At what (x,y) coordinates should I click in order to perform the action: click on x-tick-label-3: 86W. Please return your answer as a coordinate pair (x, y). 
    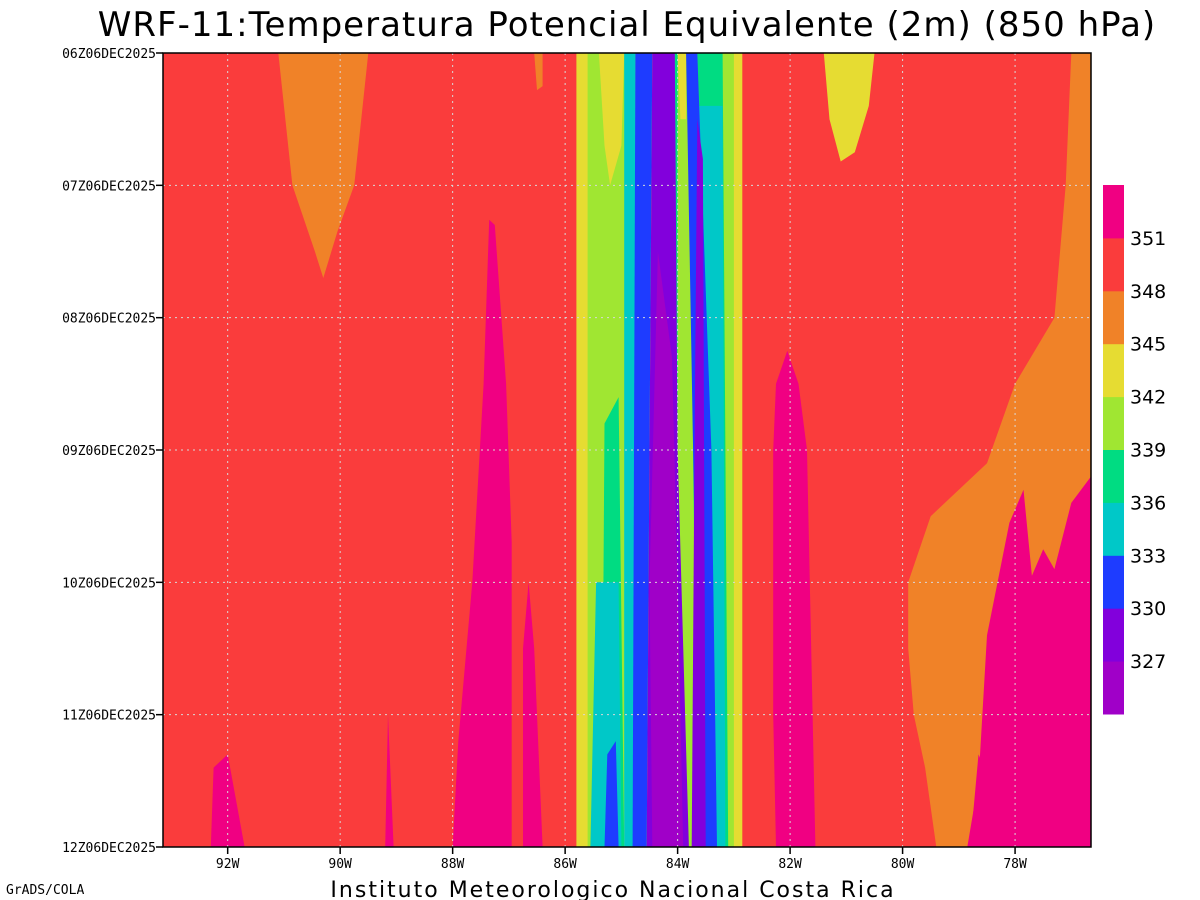
    Looking at the image, I should click on (565, 864).